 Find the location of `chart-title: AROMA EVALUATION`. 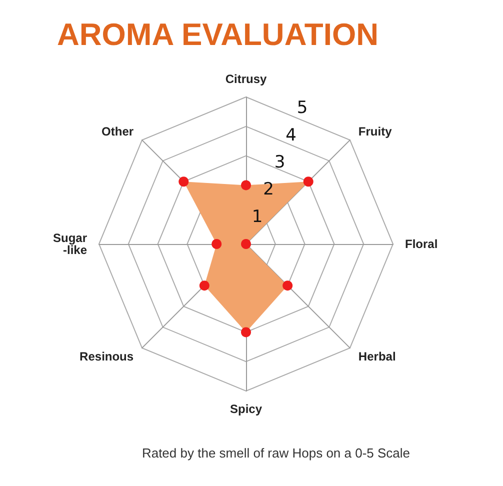

chart-title: AROMA EVALUATION is located at coordinates (217, 34).